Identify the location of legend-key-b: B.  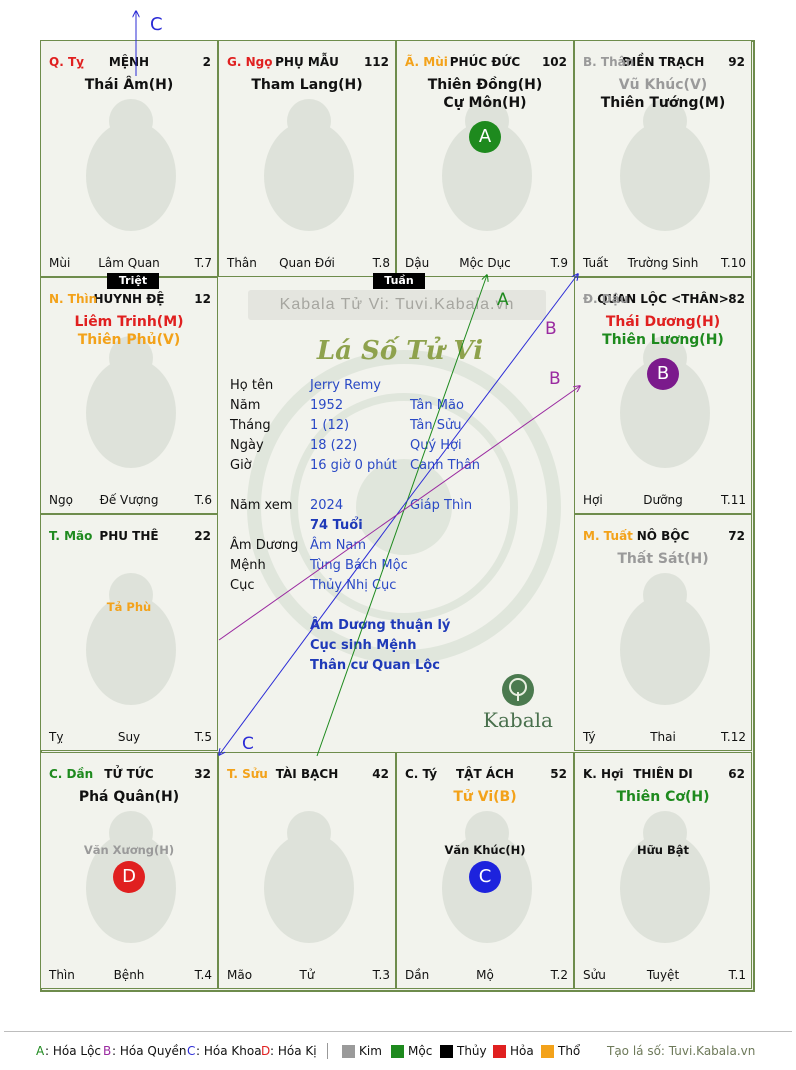
(107, 1051).